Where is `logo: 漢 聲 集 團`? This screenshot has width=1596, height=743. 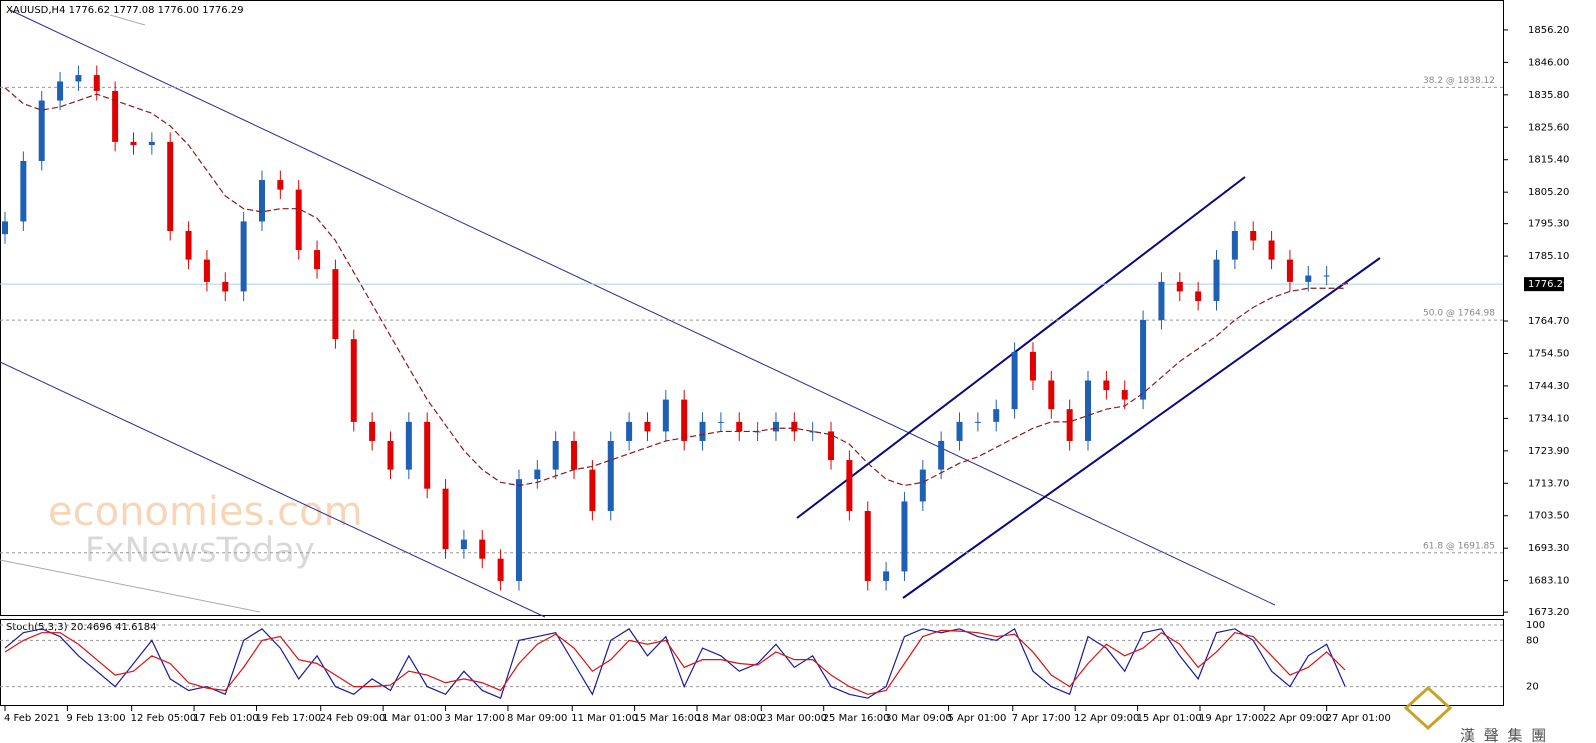 logo: 漢 聲 集 團 is located at coordinates (1475, 714).